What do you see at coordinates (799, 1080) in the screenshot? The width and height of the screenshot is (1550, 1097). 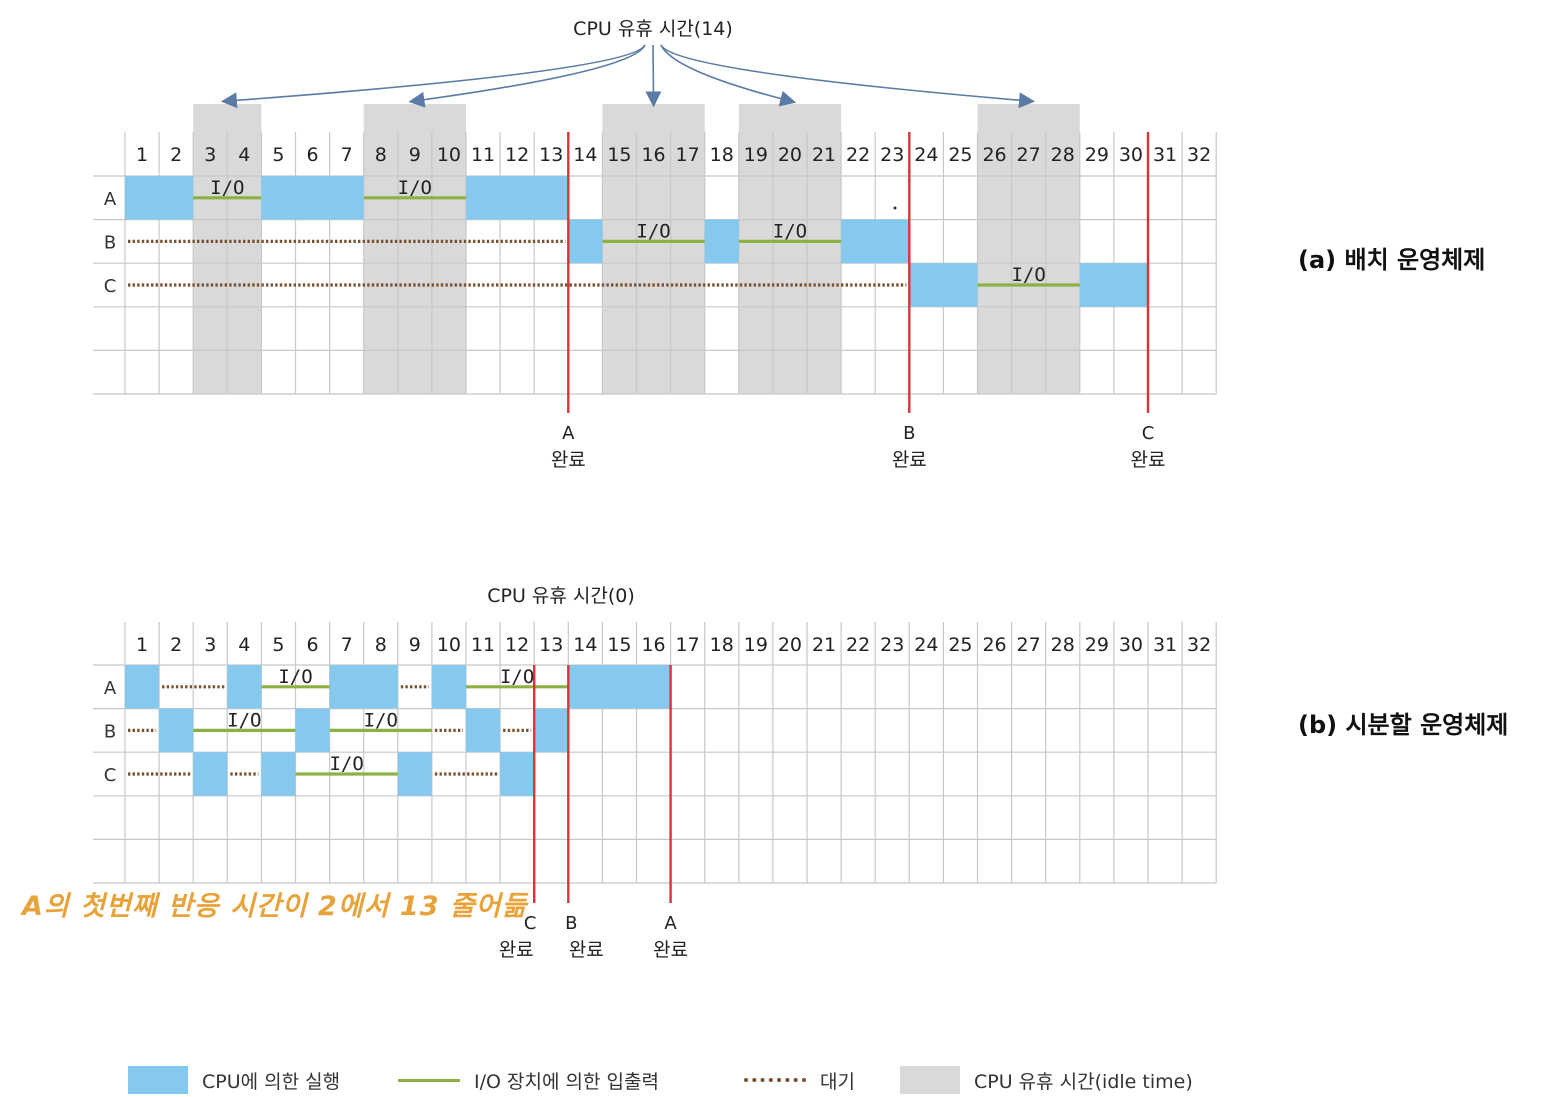 I see `legend-wait: 대기` at bounding box center [799, 1080].